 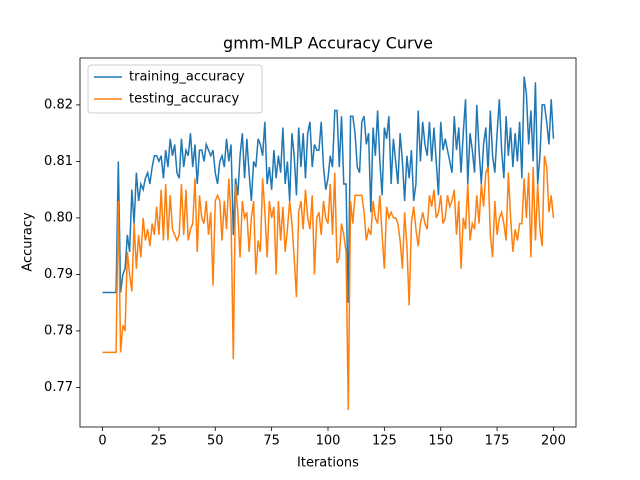 I want to click on y-tick-label: 0.79, so click(x=58, y=274).